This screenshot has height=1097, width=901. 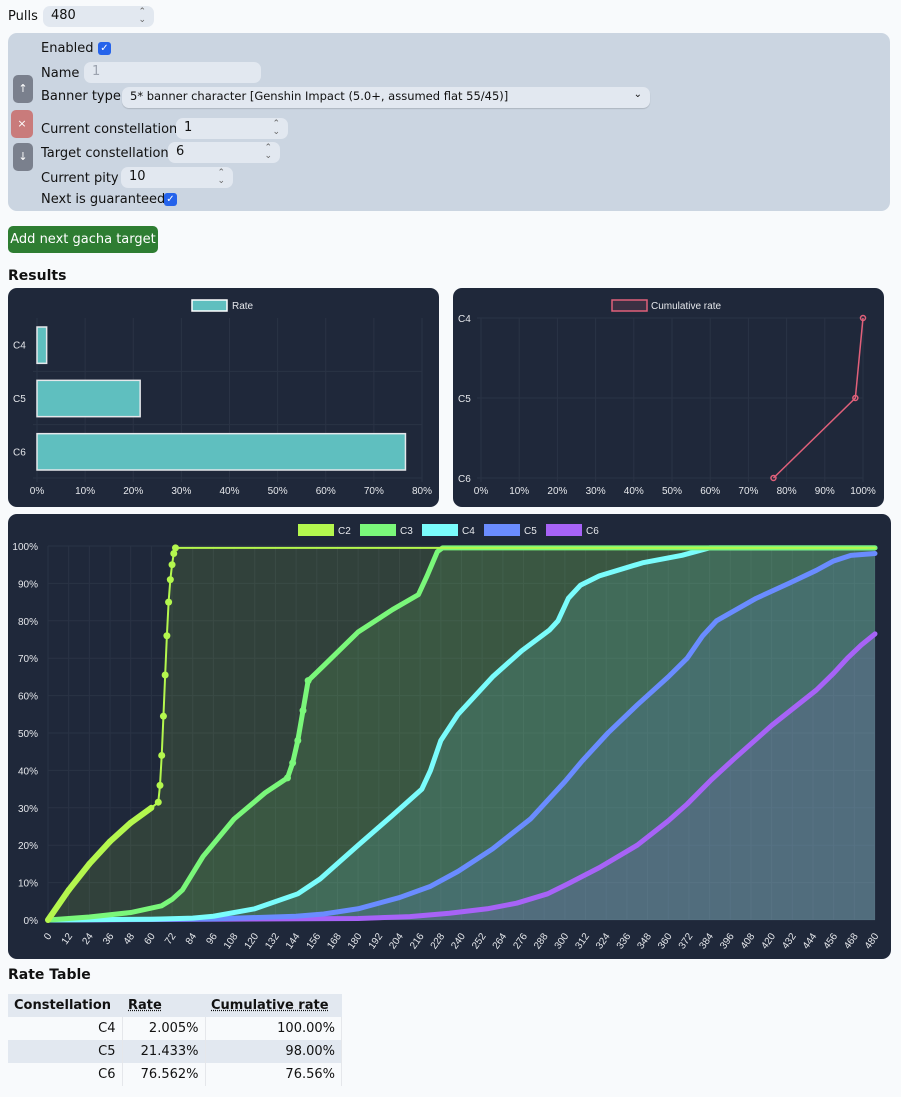 What do you see at coordinates (562, 941) in the screenshot?
I see `x-tick-label: 300` at bounding box center [562, 941].